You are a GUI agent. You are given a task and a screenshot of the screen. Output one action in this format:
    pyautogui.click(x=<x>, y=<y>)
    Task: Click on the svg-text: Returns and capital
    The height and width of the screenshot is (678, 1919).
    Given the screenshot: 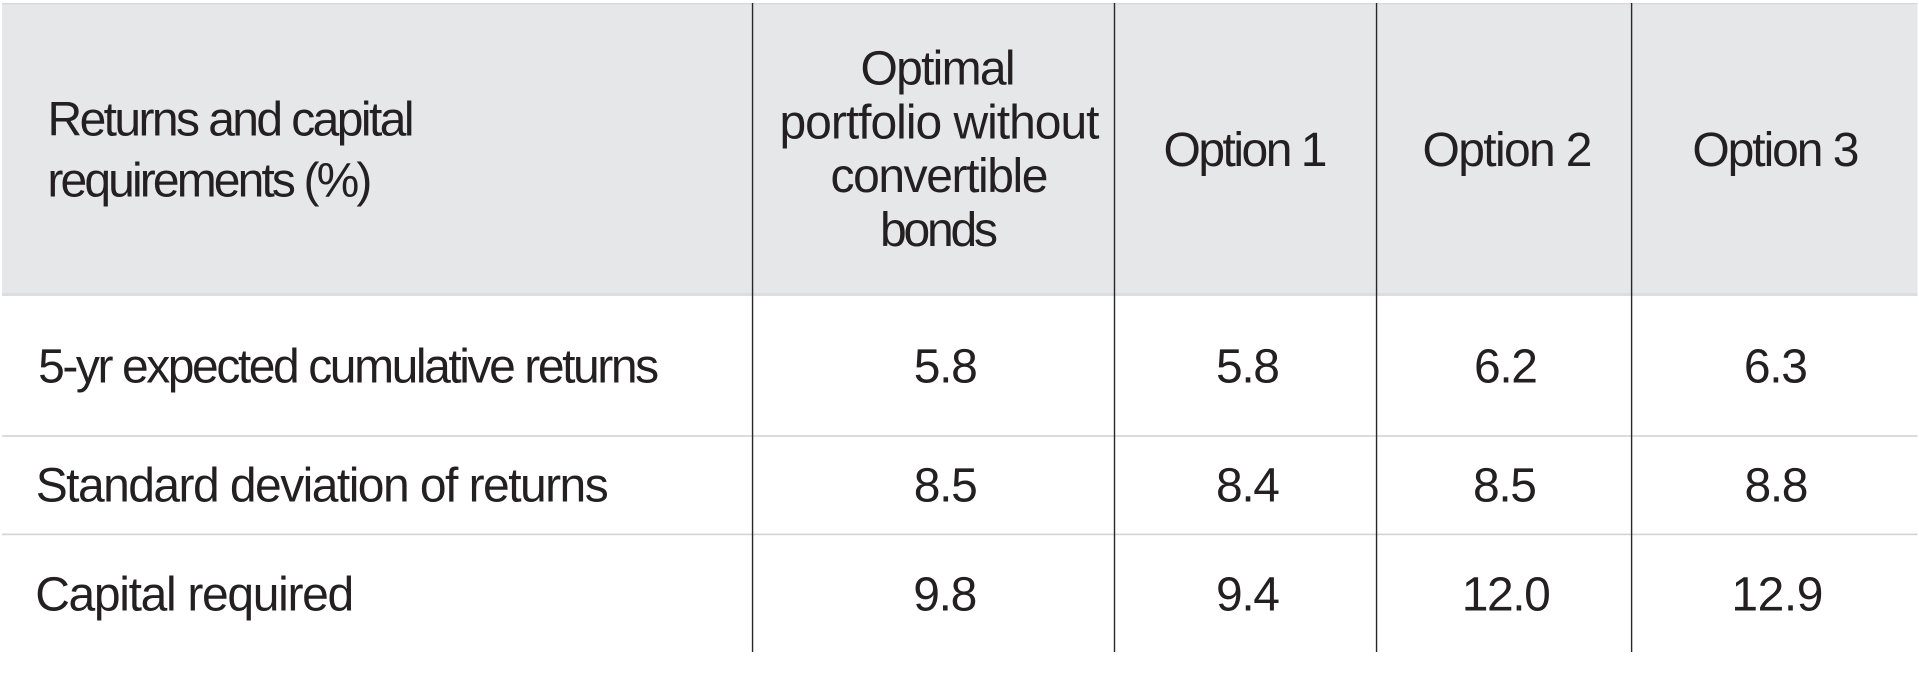 What is the action you would take?
    pyautogui.click(x=231, y=119)
    